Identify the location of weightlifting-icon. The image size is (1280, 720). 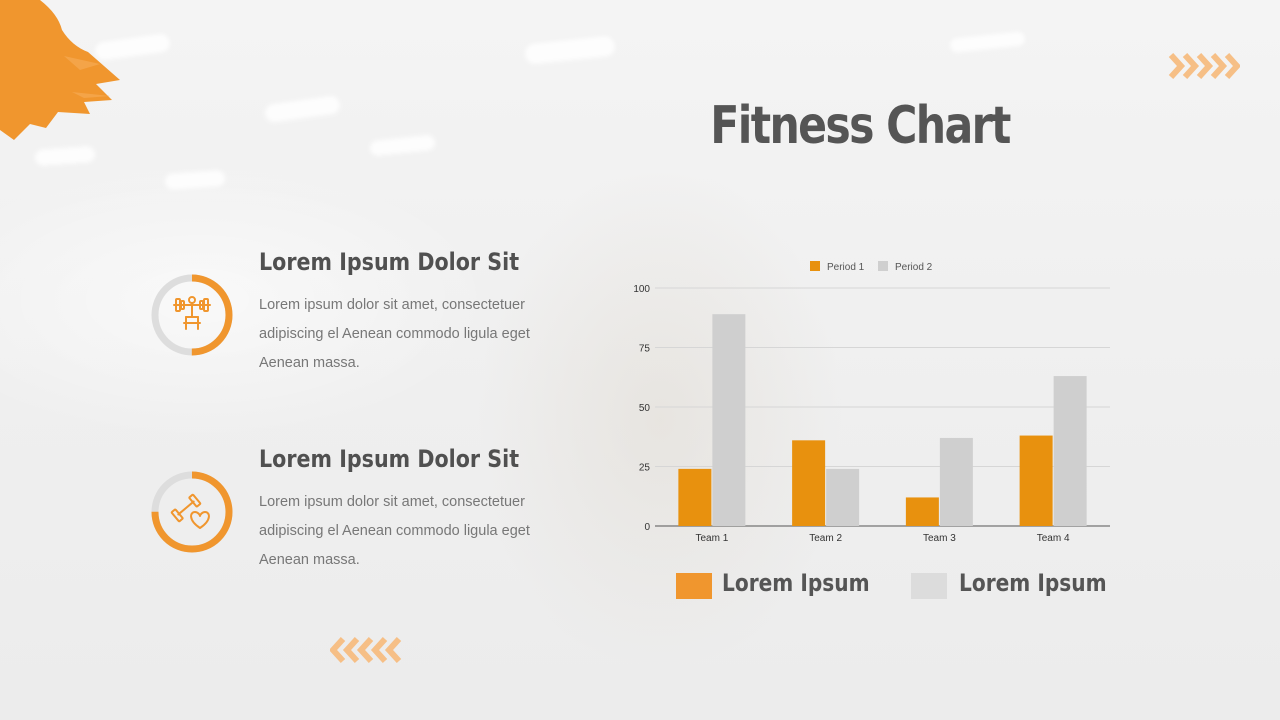
(192, 313).